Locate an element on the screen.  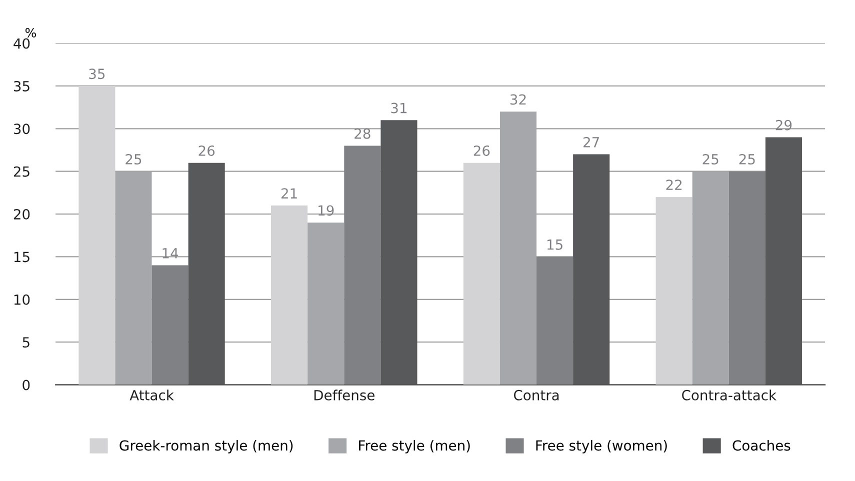
y-tick-label: 20 is located at coordinates (22, 214).